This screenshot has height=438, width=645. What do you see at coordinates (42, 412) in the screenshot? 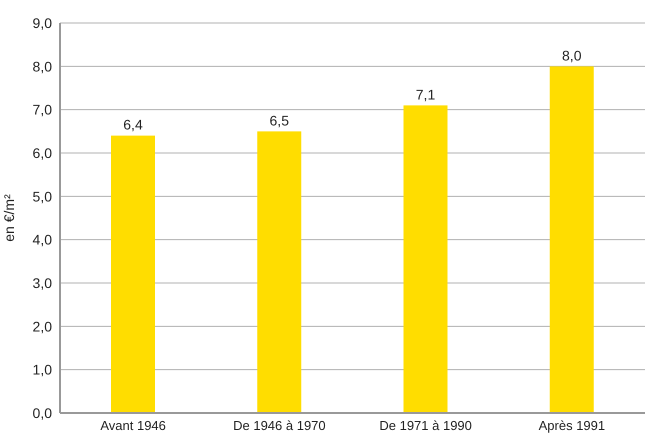
I see `y-tick-label: 0,0` at bounding box center [42, 412].